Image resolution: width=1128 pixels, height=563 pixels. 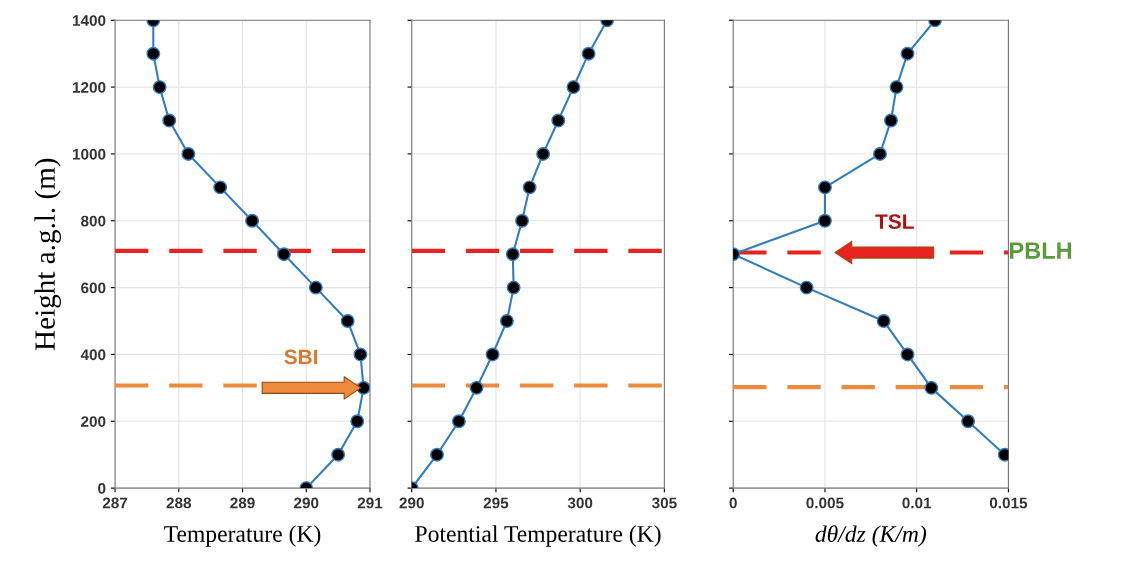 I want to click on x-axis-title: Potential Temperature (K), so click(x=538, y=536).